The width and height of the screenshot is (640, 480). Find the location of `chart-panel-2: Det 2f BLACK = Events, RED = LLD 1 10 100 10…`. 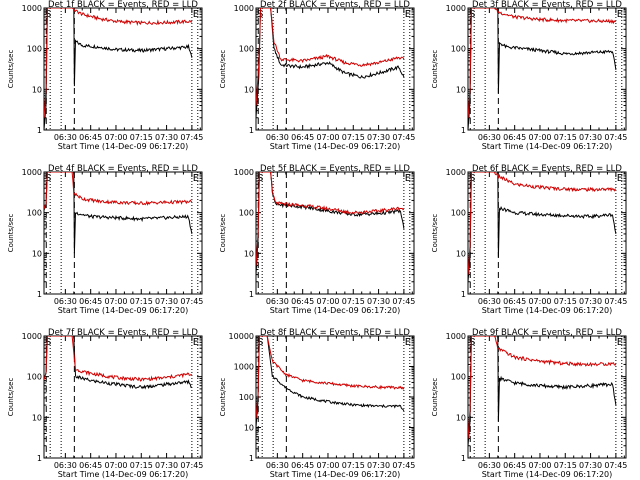

chart-panel-2: Det 2f BLACK = Events, RED = LLD 1 10 100 10… is located at coordinates (317, 75).